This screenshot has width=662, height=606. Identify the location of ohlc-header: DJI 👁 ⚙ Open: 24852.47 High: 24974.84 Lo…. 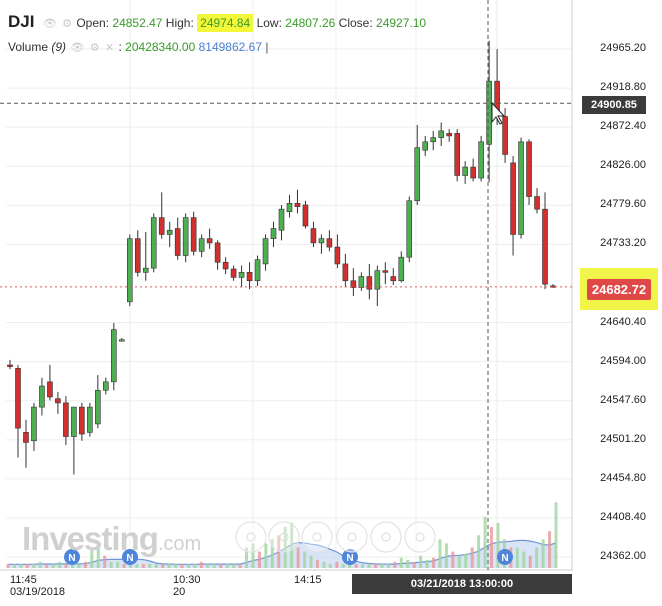
(217, 22).